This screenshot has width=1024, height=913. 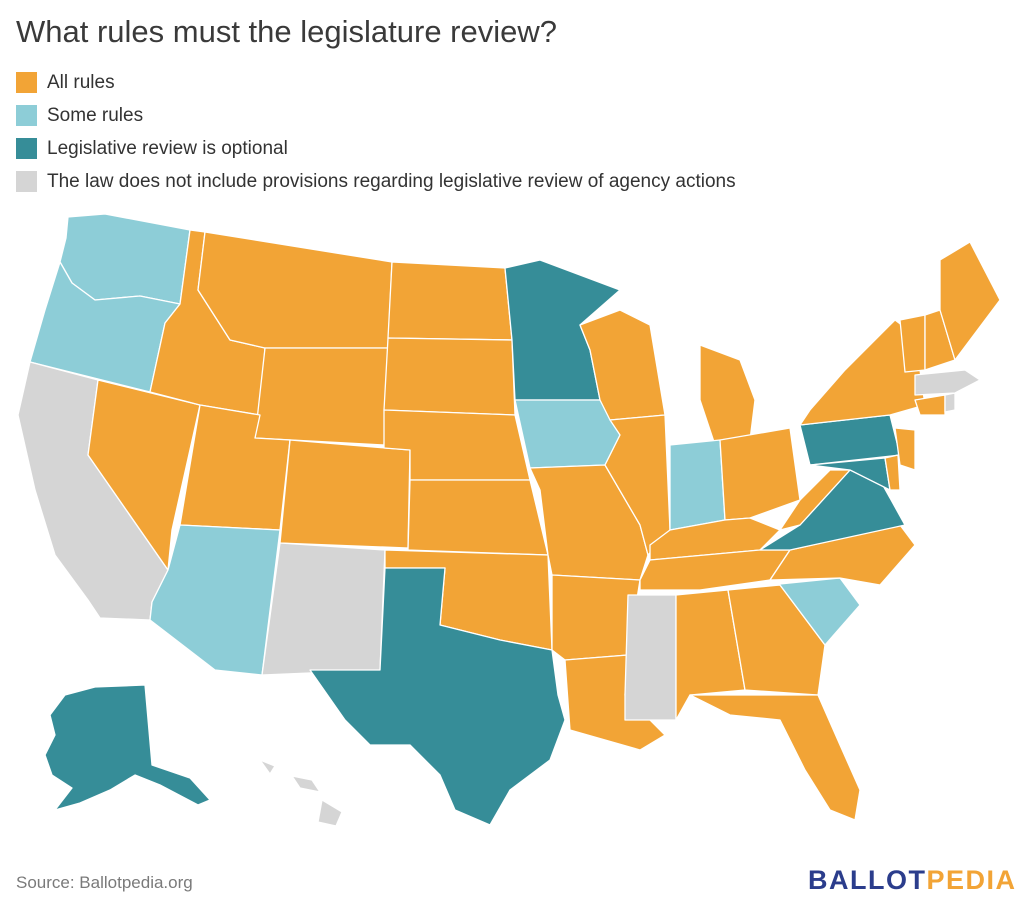 What do you see at coordinates (697, 485) in the screenshot?
I see `state-in` at bounding box center [697, 485].